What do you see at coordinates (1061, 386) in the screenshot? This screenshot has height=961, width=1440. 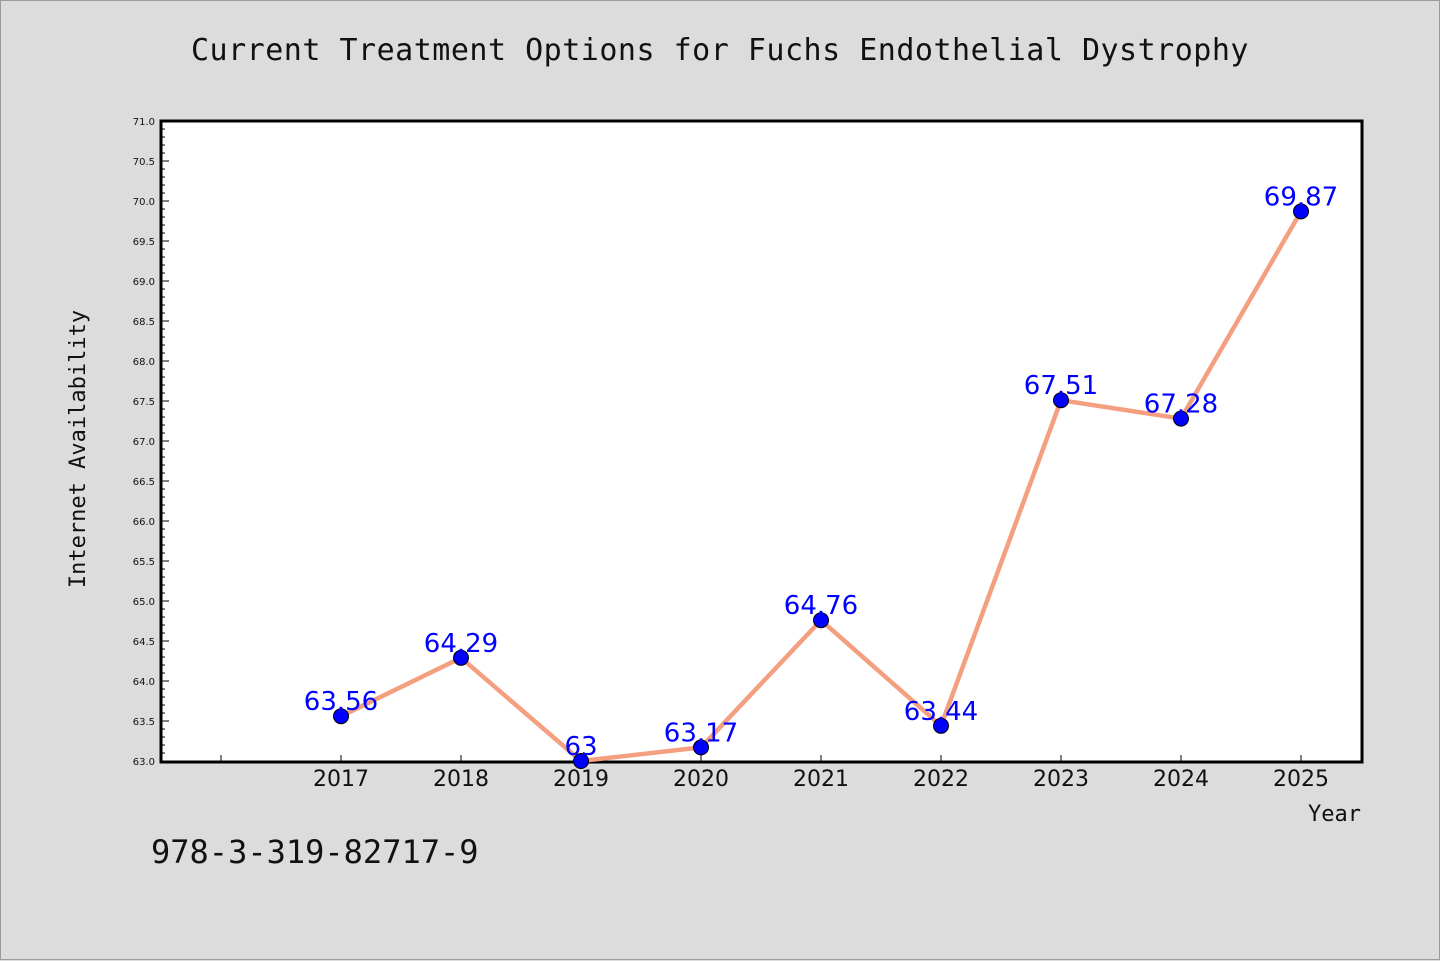 I see `data-label: 67.51` at bounding box center [1061, 386].